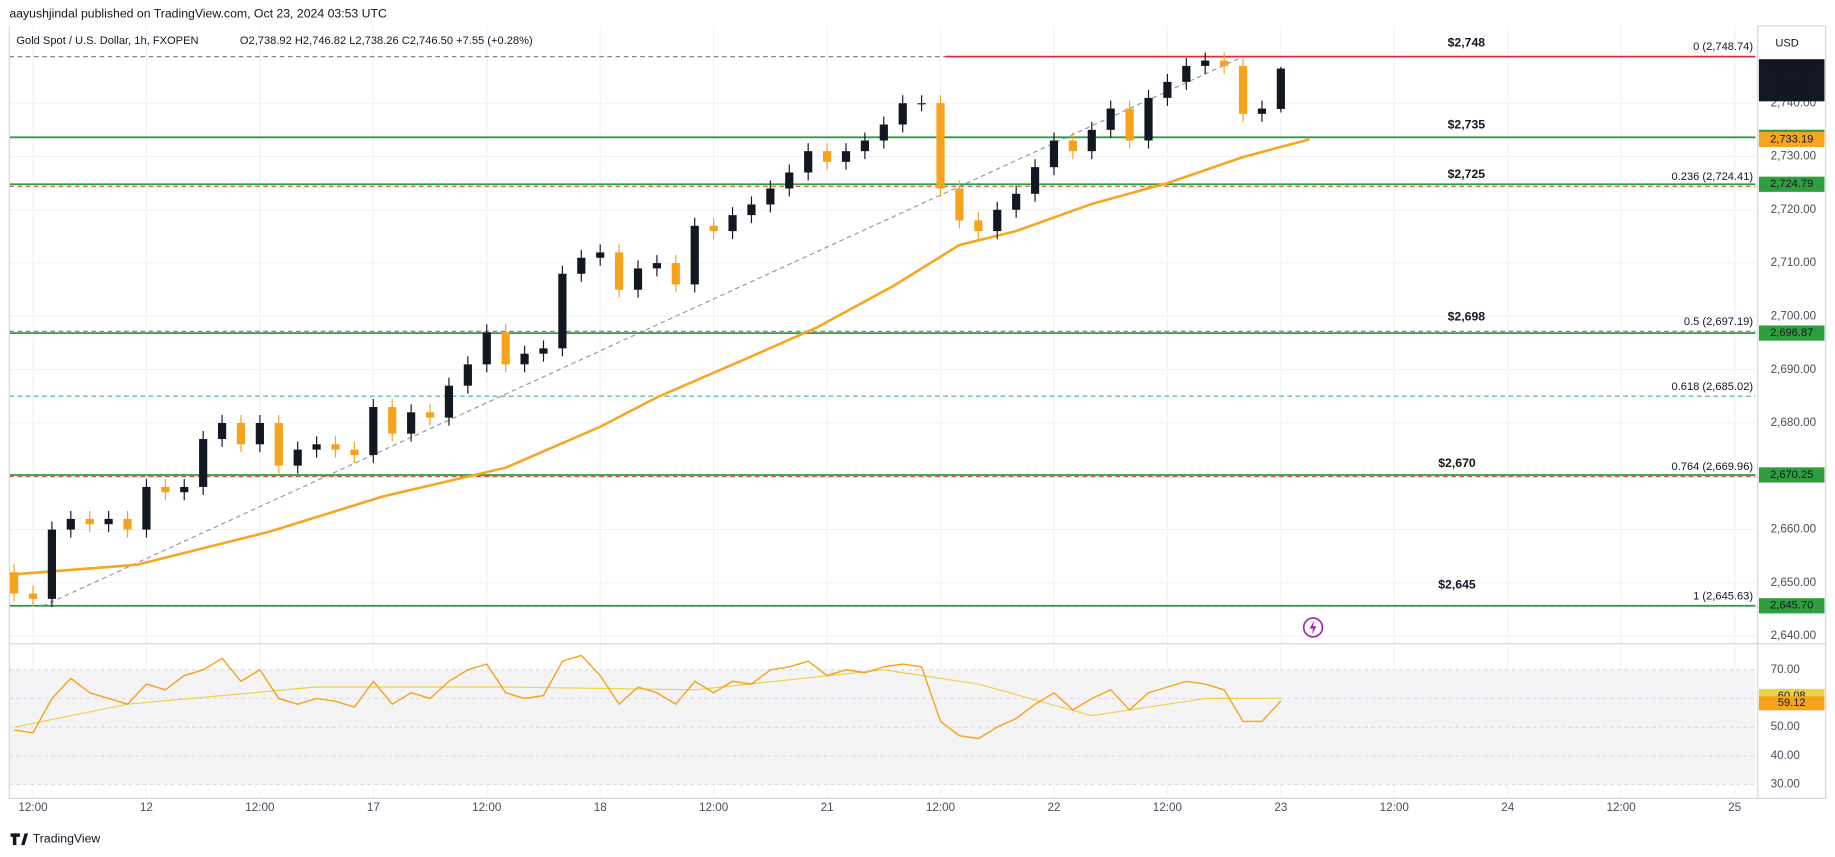 The image size is (1835, 857). What do you see at coordinates (1794, 635) in the screenshot?
I see `y-tick-label: 2,640.00` at bounding box center [1794, 635].